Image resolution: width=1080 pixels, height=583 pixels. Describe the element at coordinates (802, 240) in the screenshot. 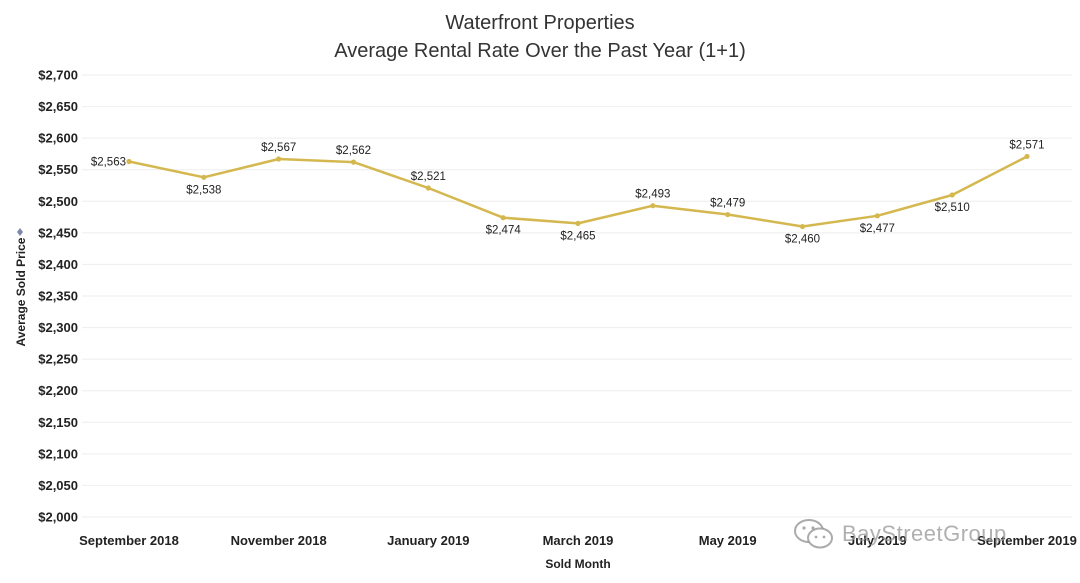

I see `data-label: $2,460` at that location.